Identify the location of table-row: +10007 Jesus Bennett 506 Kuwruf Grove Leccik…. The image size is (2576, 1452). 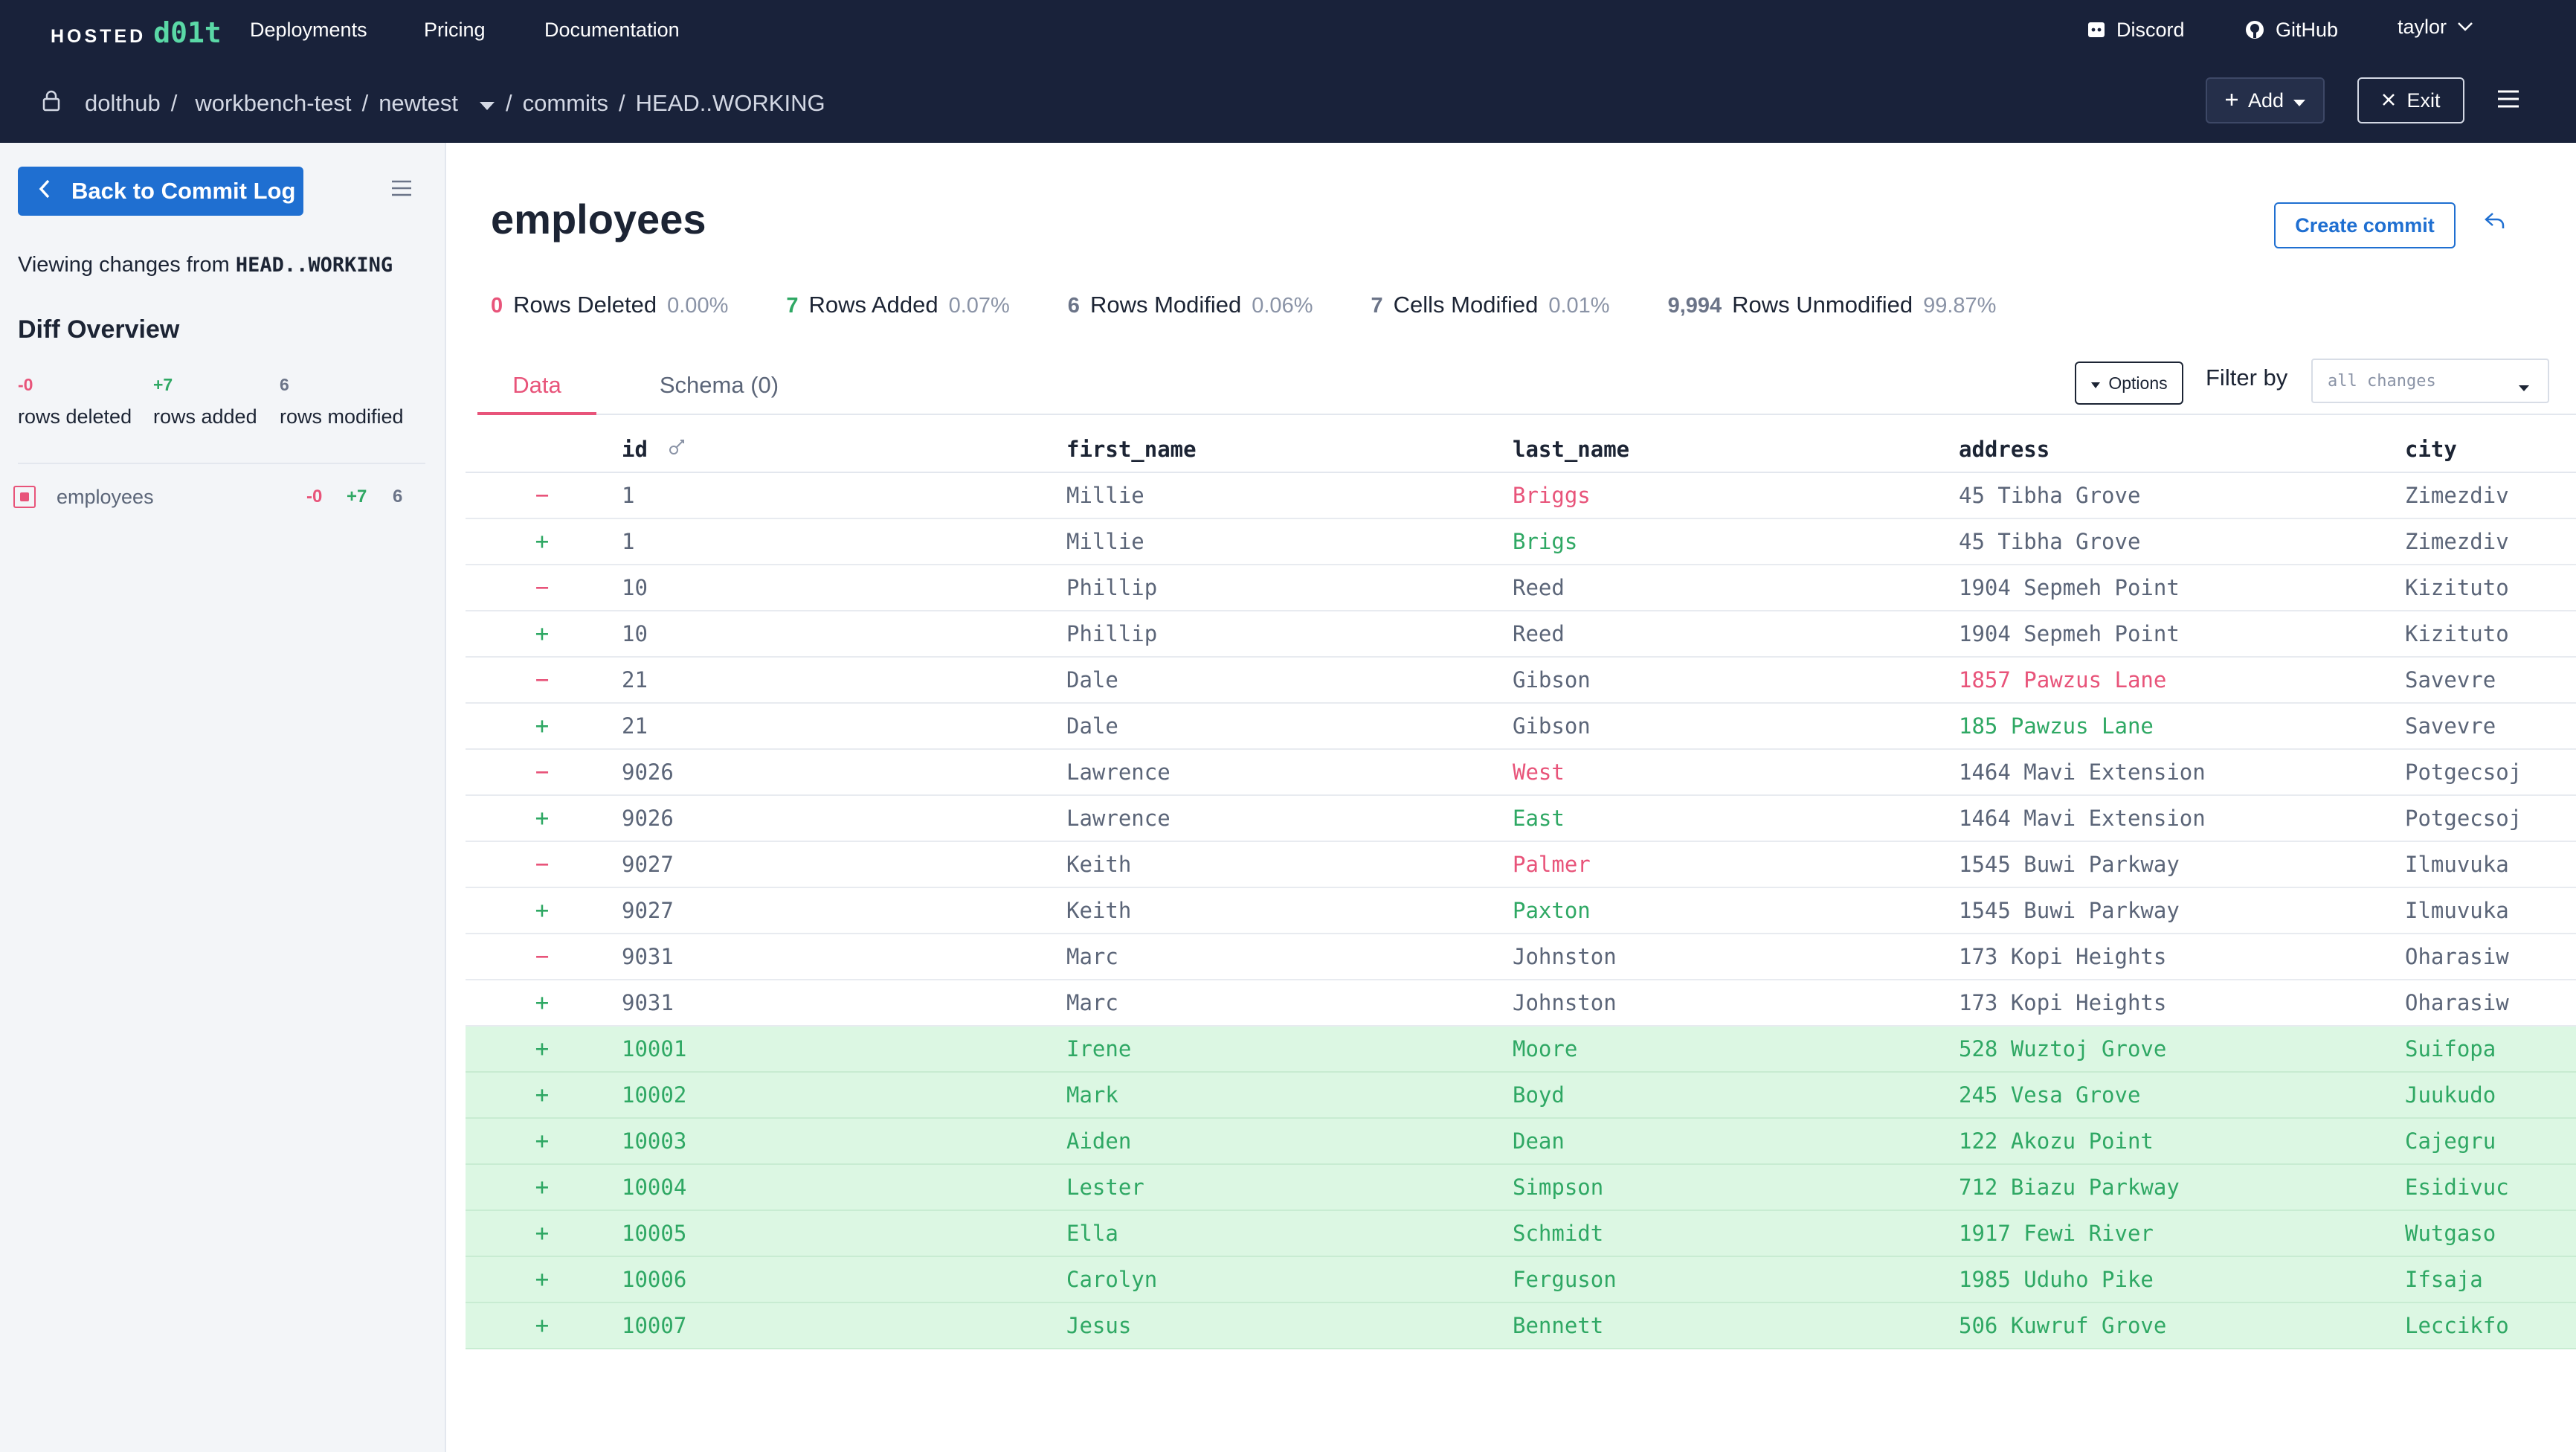
(1521, 1326).